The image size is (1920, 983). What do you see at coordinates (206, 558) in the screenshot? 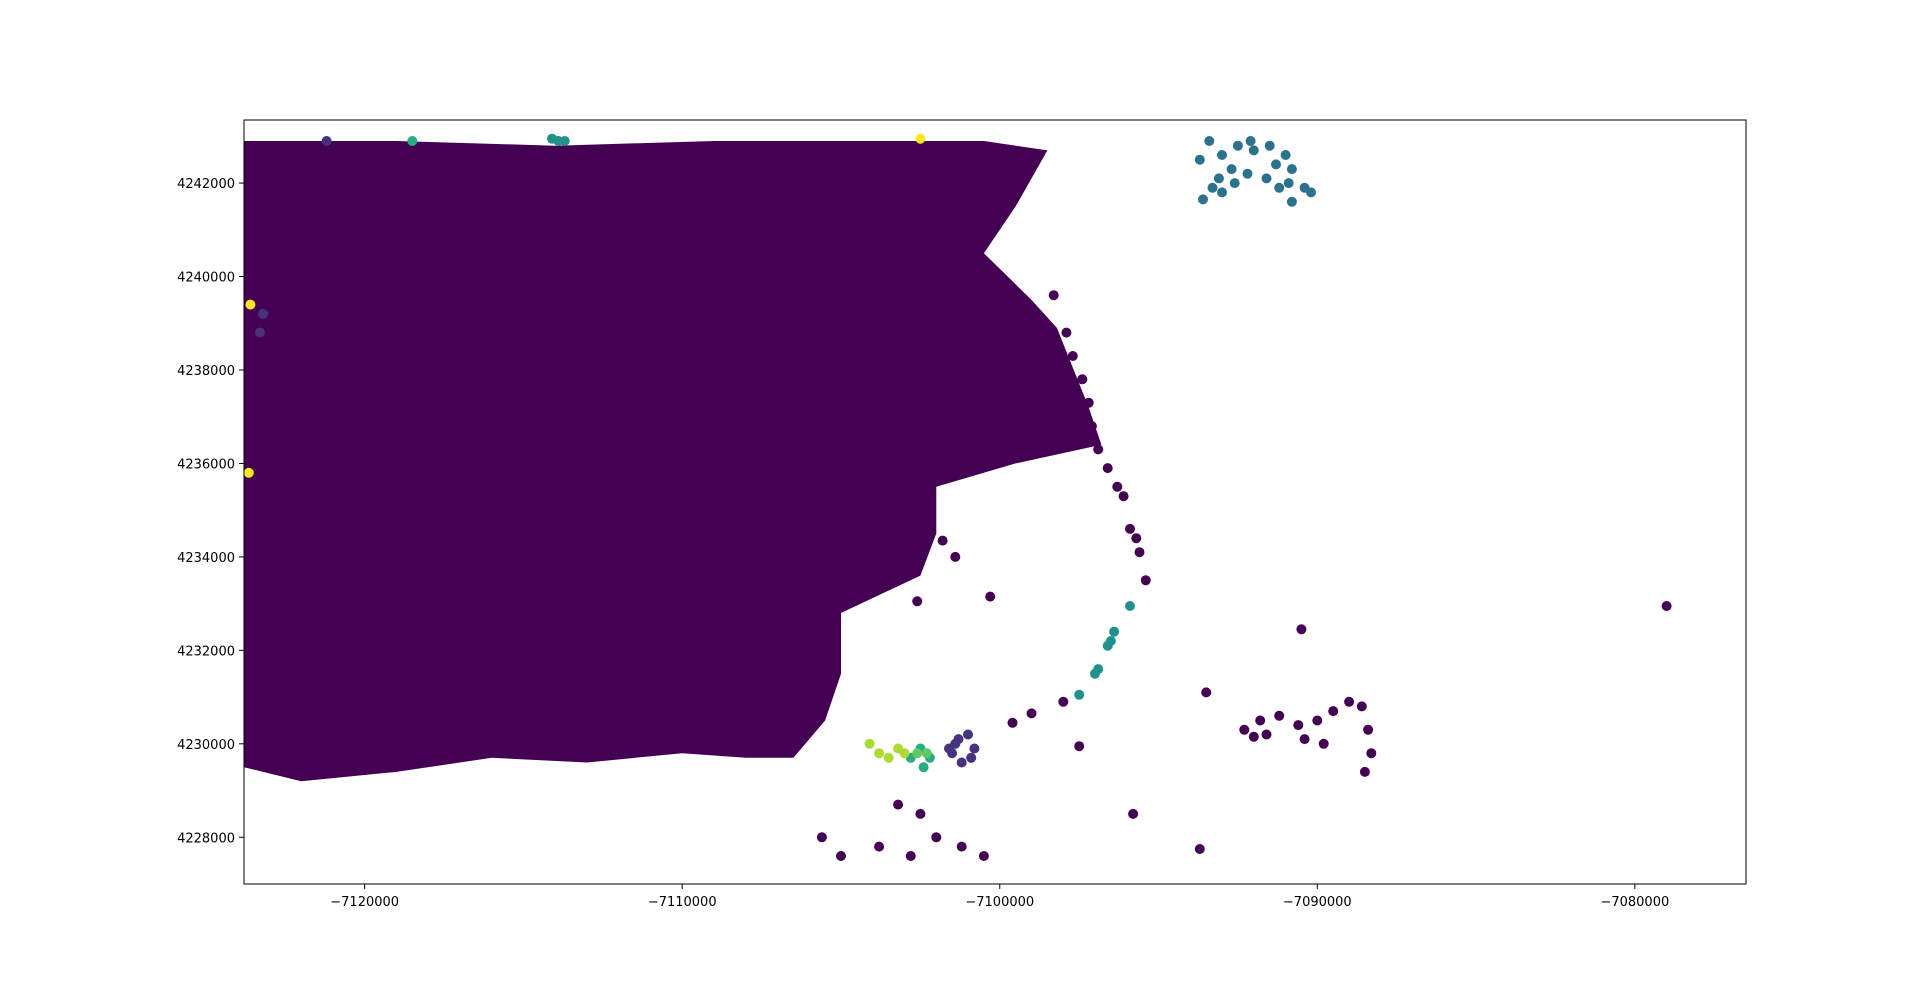
I see `y-tick-label: 4234000` at bounding box center [206, 558].